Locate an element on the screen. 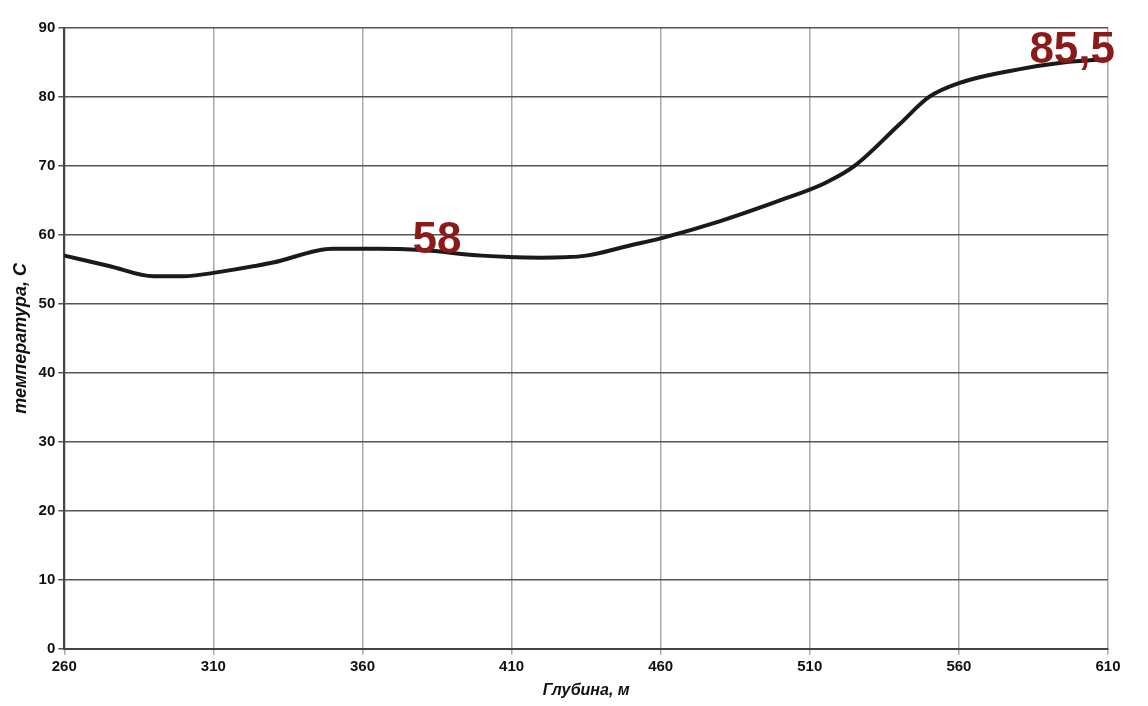  y-tick-label: 40 is located at coordinates (47, 372).